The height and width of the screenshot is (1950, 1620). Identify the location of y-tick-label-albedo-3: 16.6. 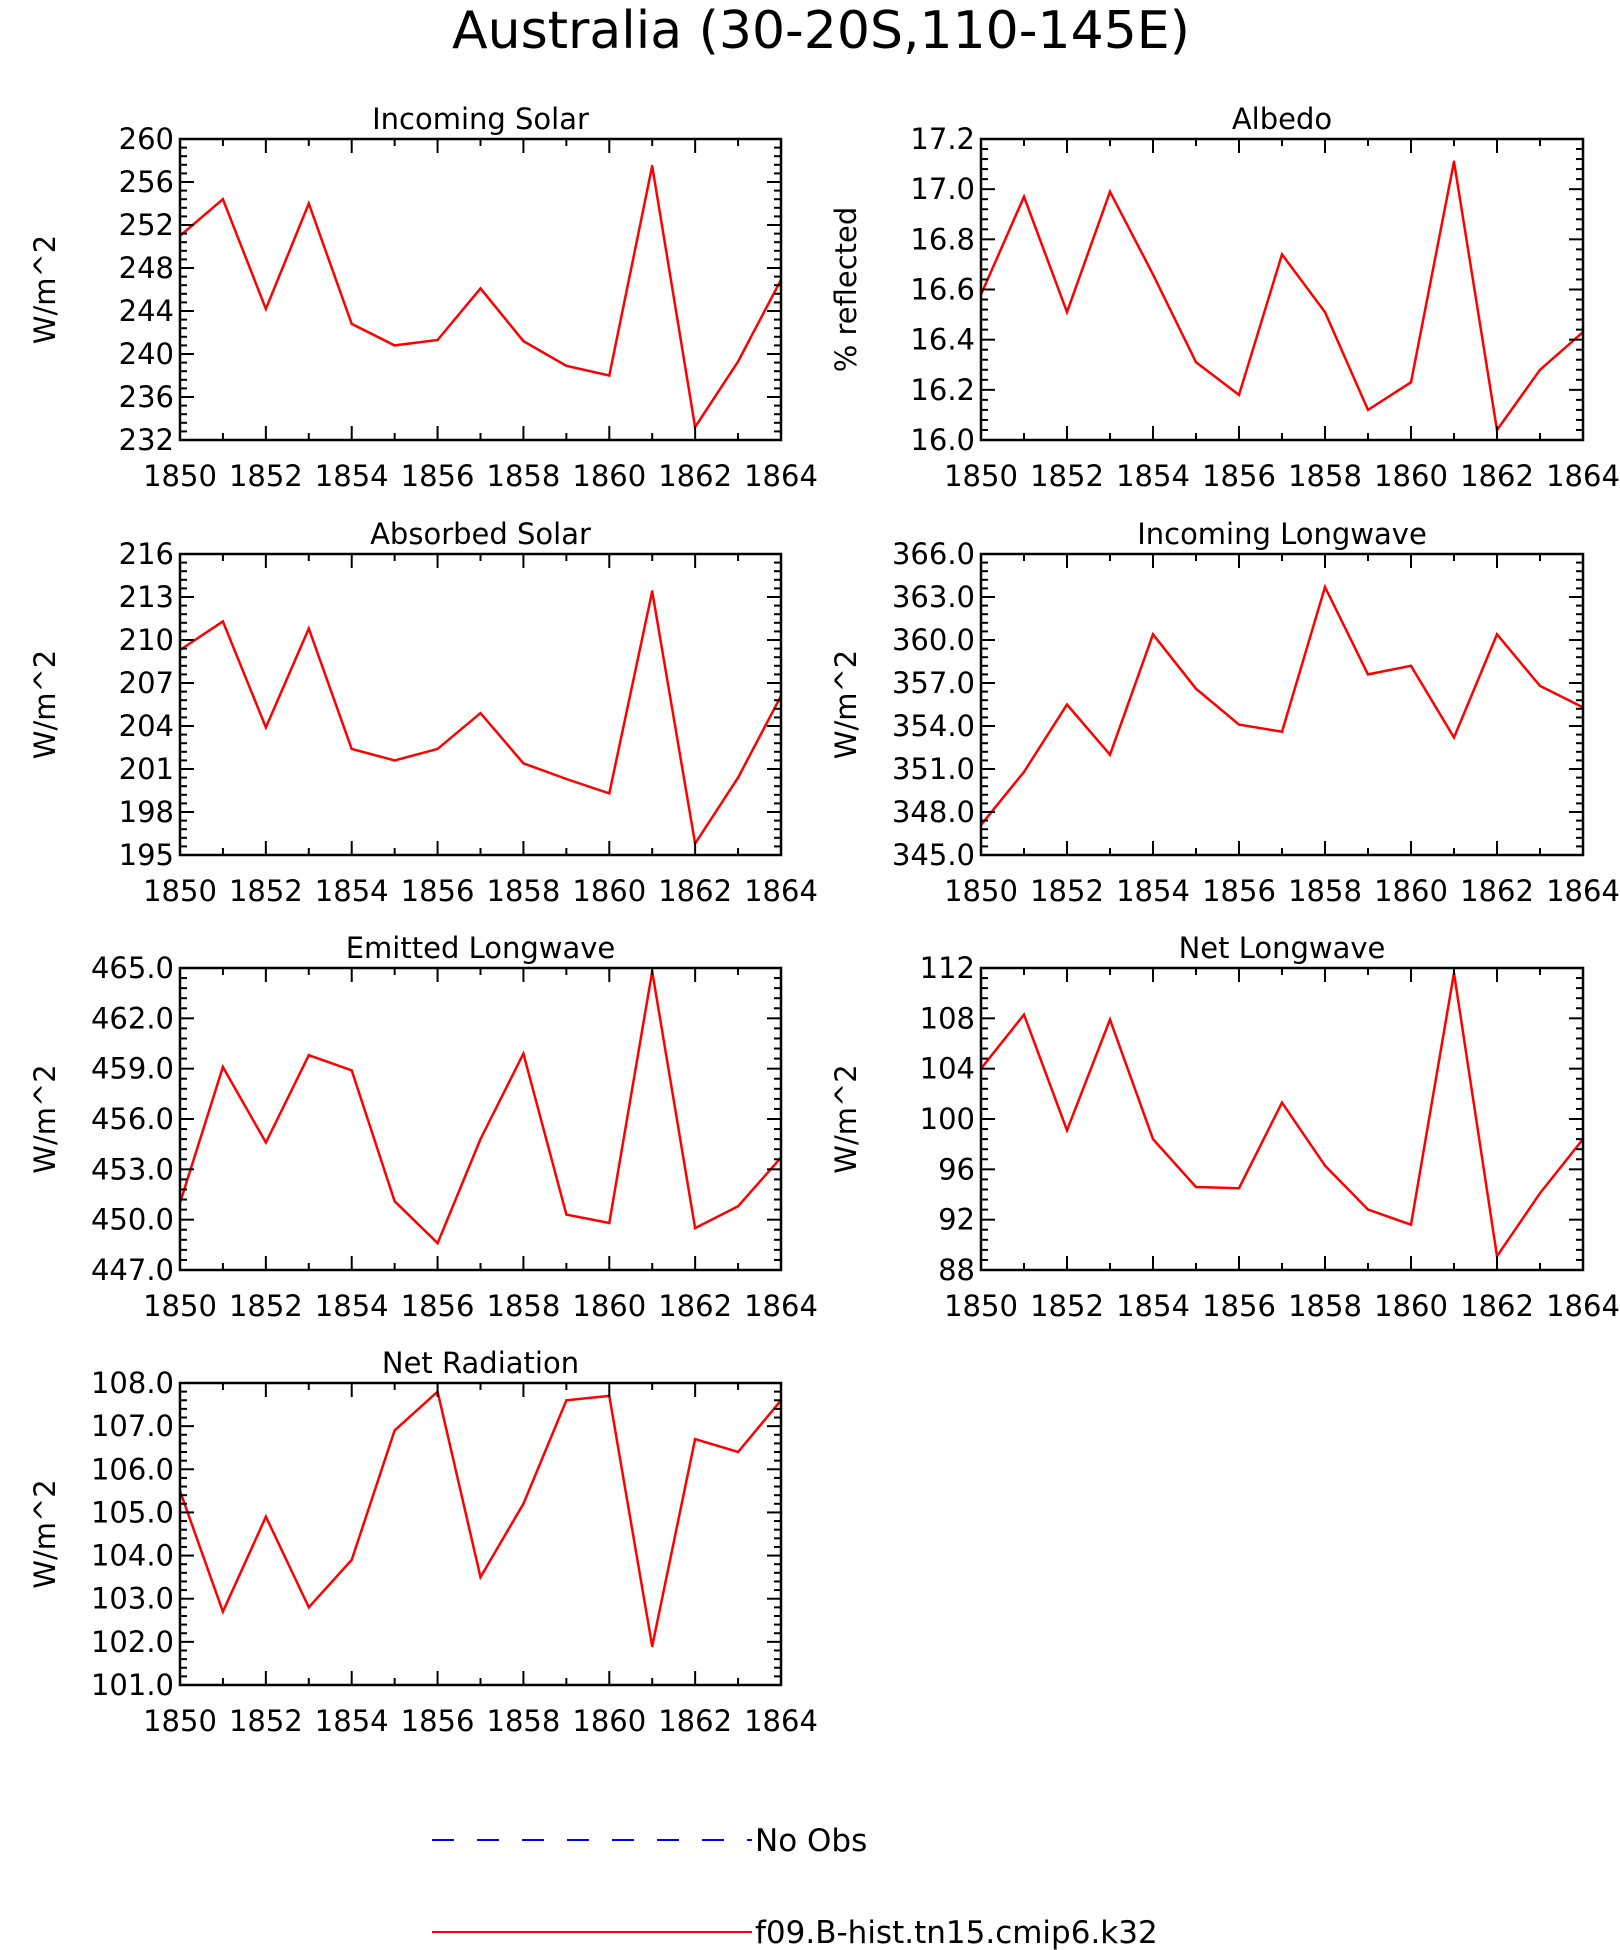
(942, 290).